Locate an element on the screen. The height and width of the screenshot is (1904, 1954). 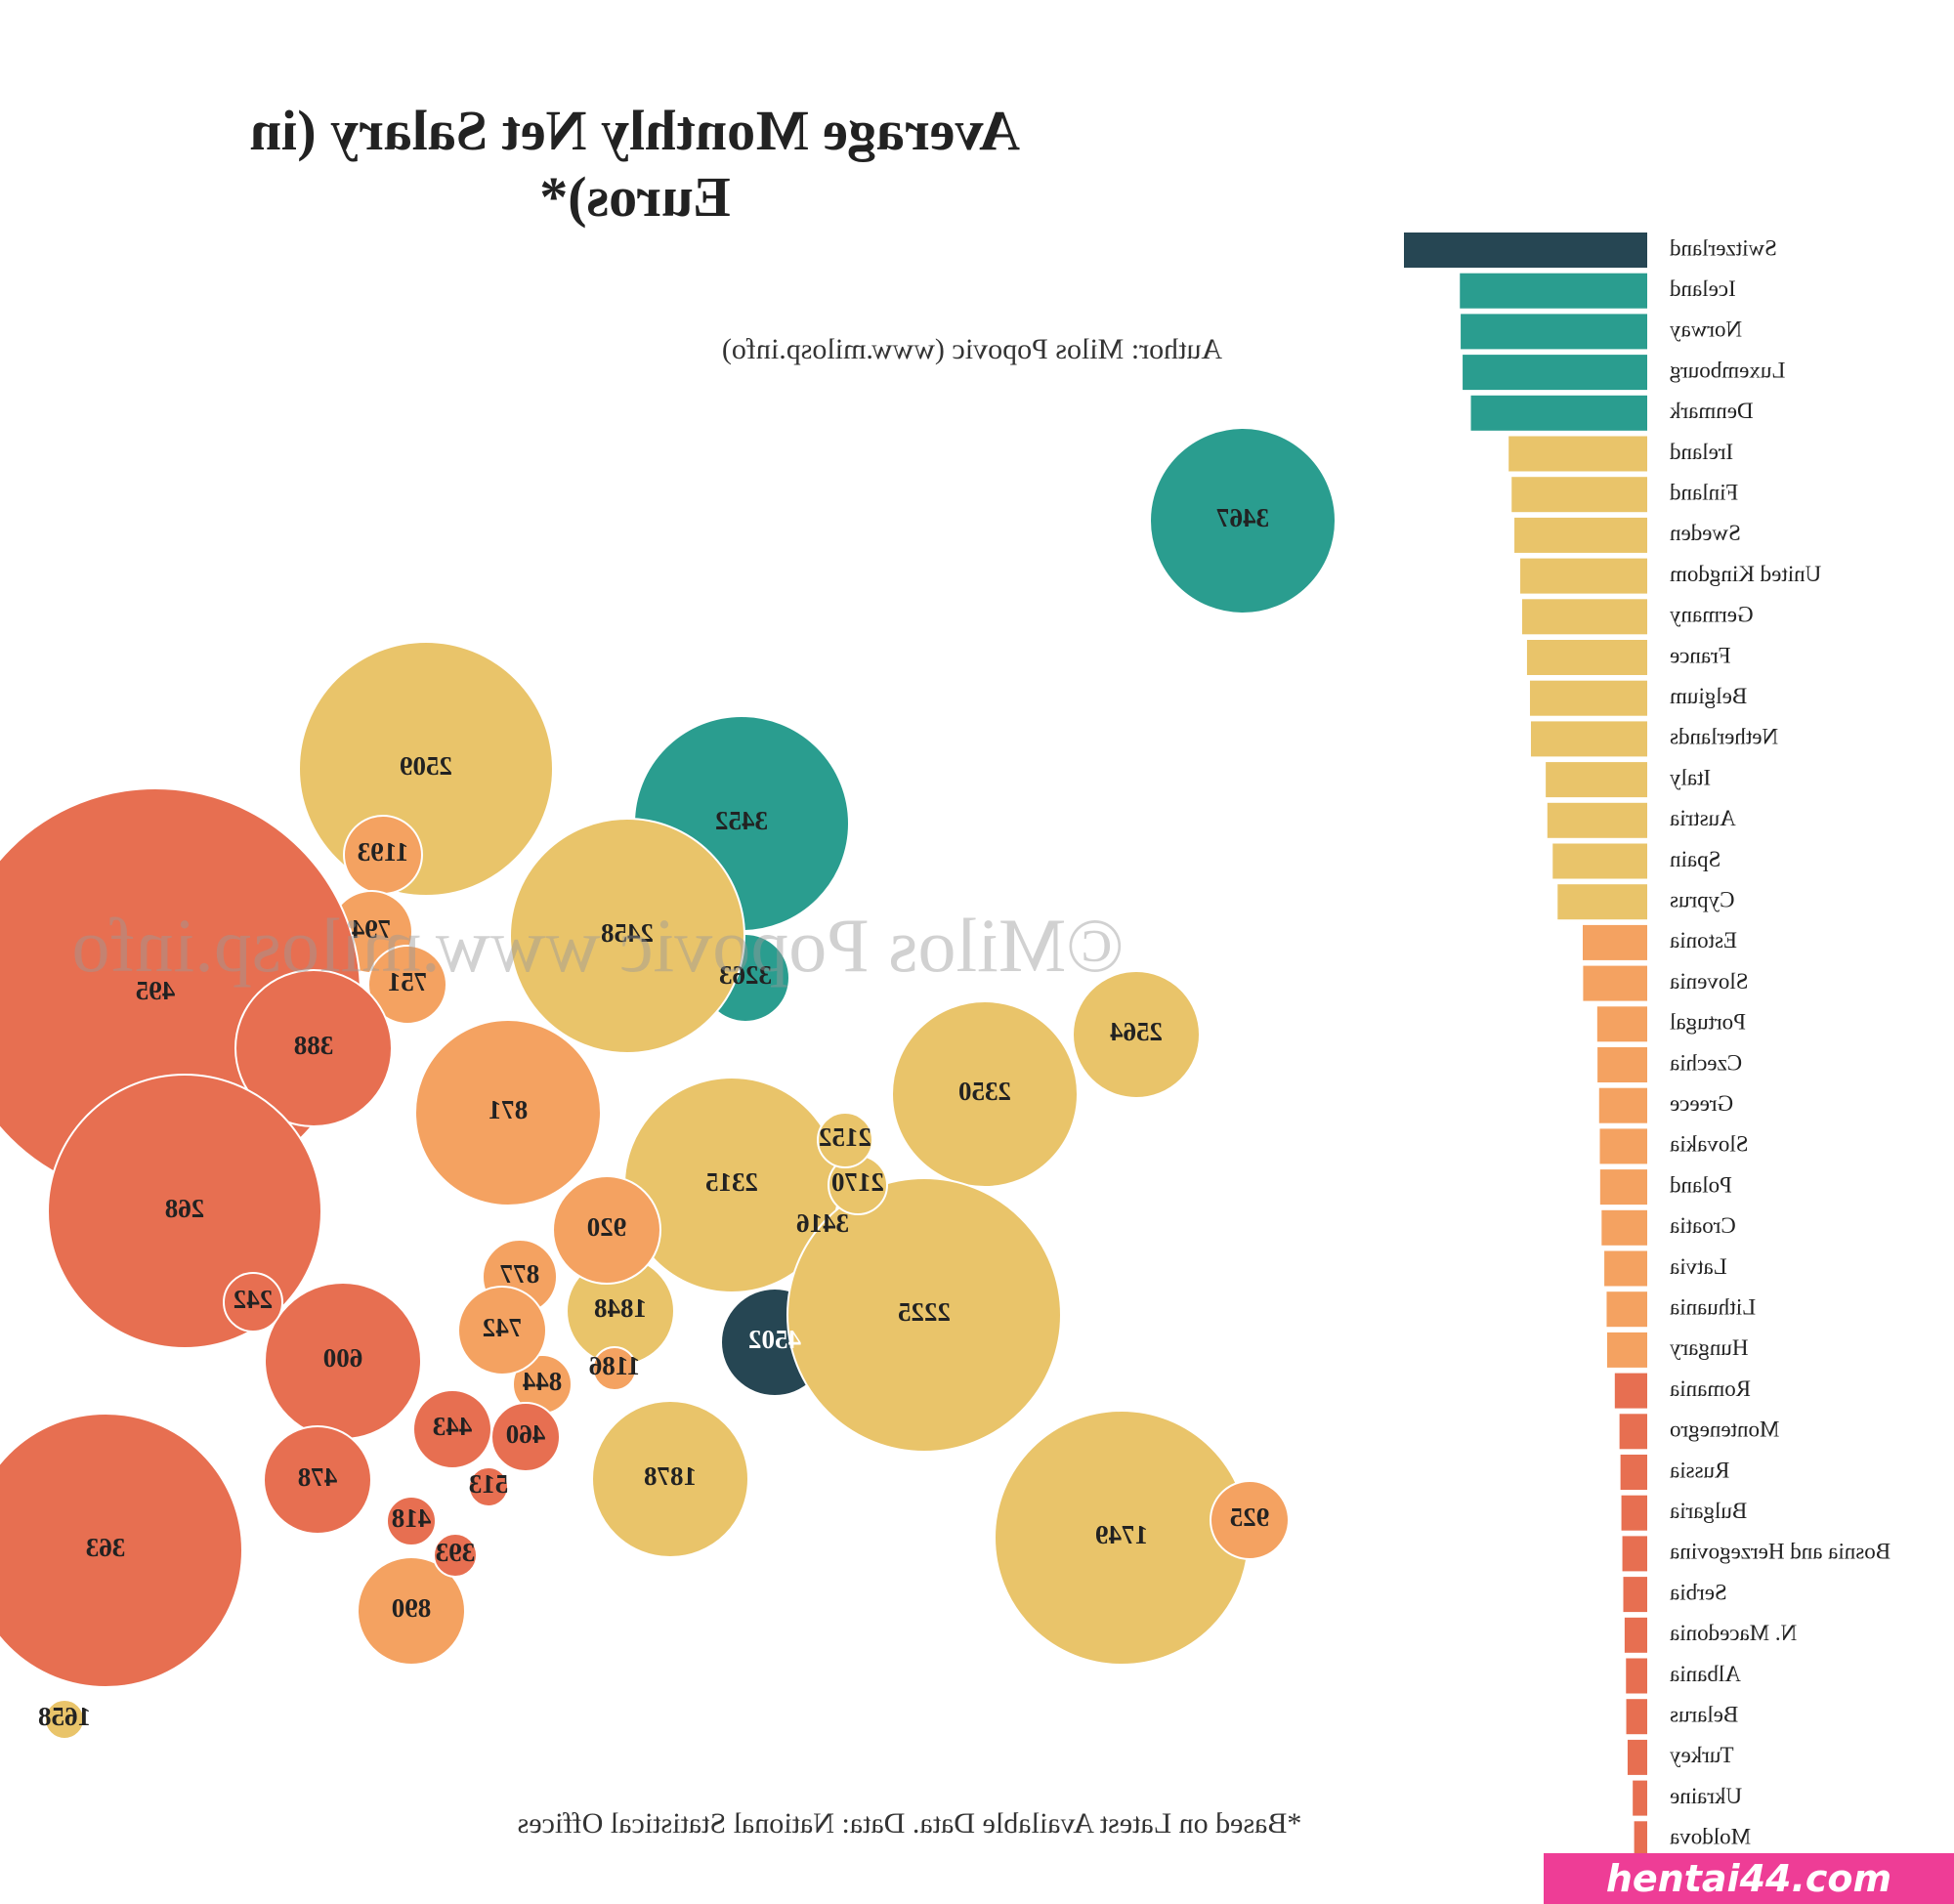
map-value-label: 2152 is located at coordinates (845, 1137).